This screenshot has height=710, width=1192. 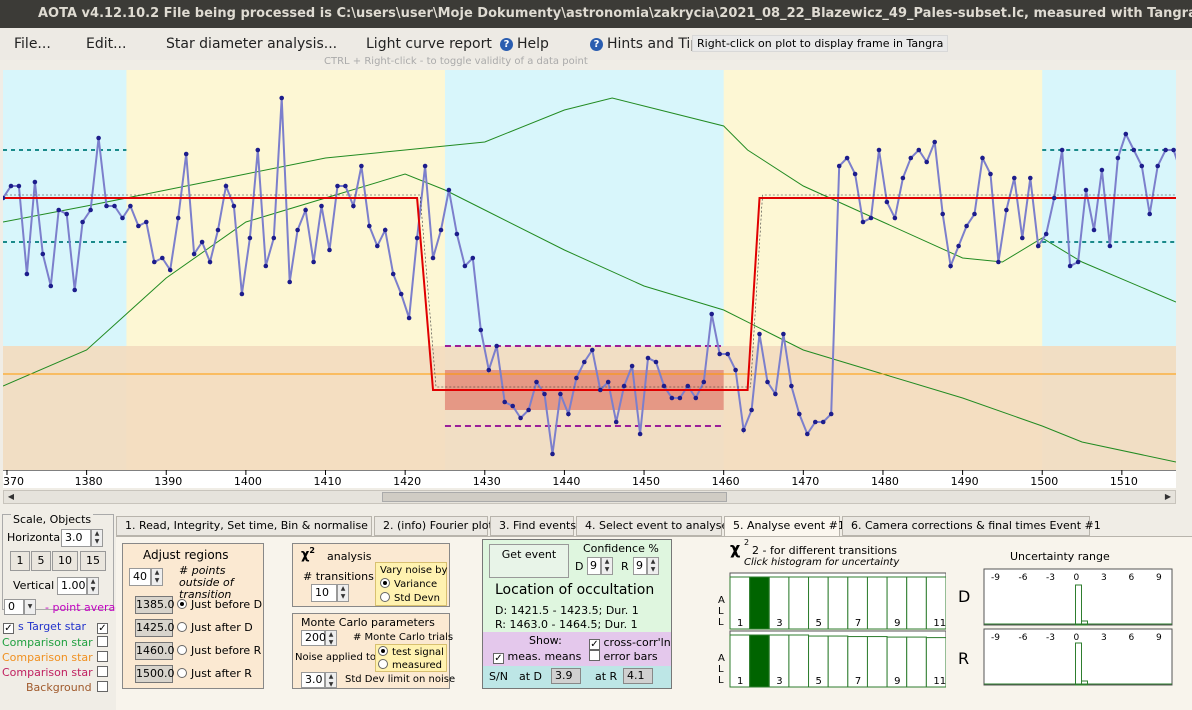 I want to click on mc-trials-stepper: 200 ▲ ▼, so click(x=319, y=638).